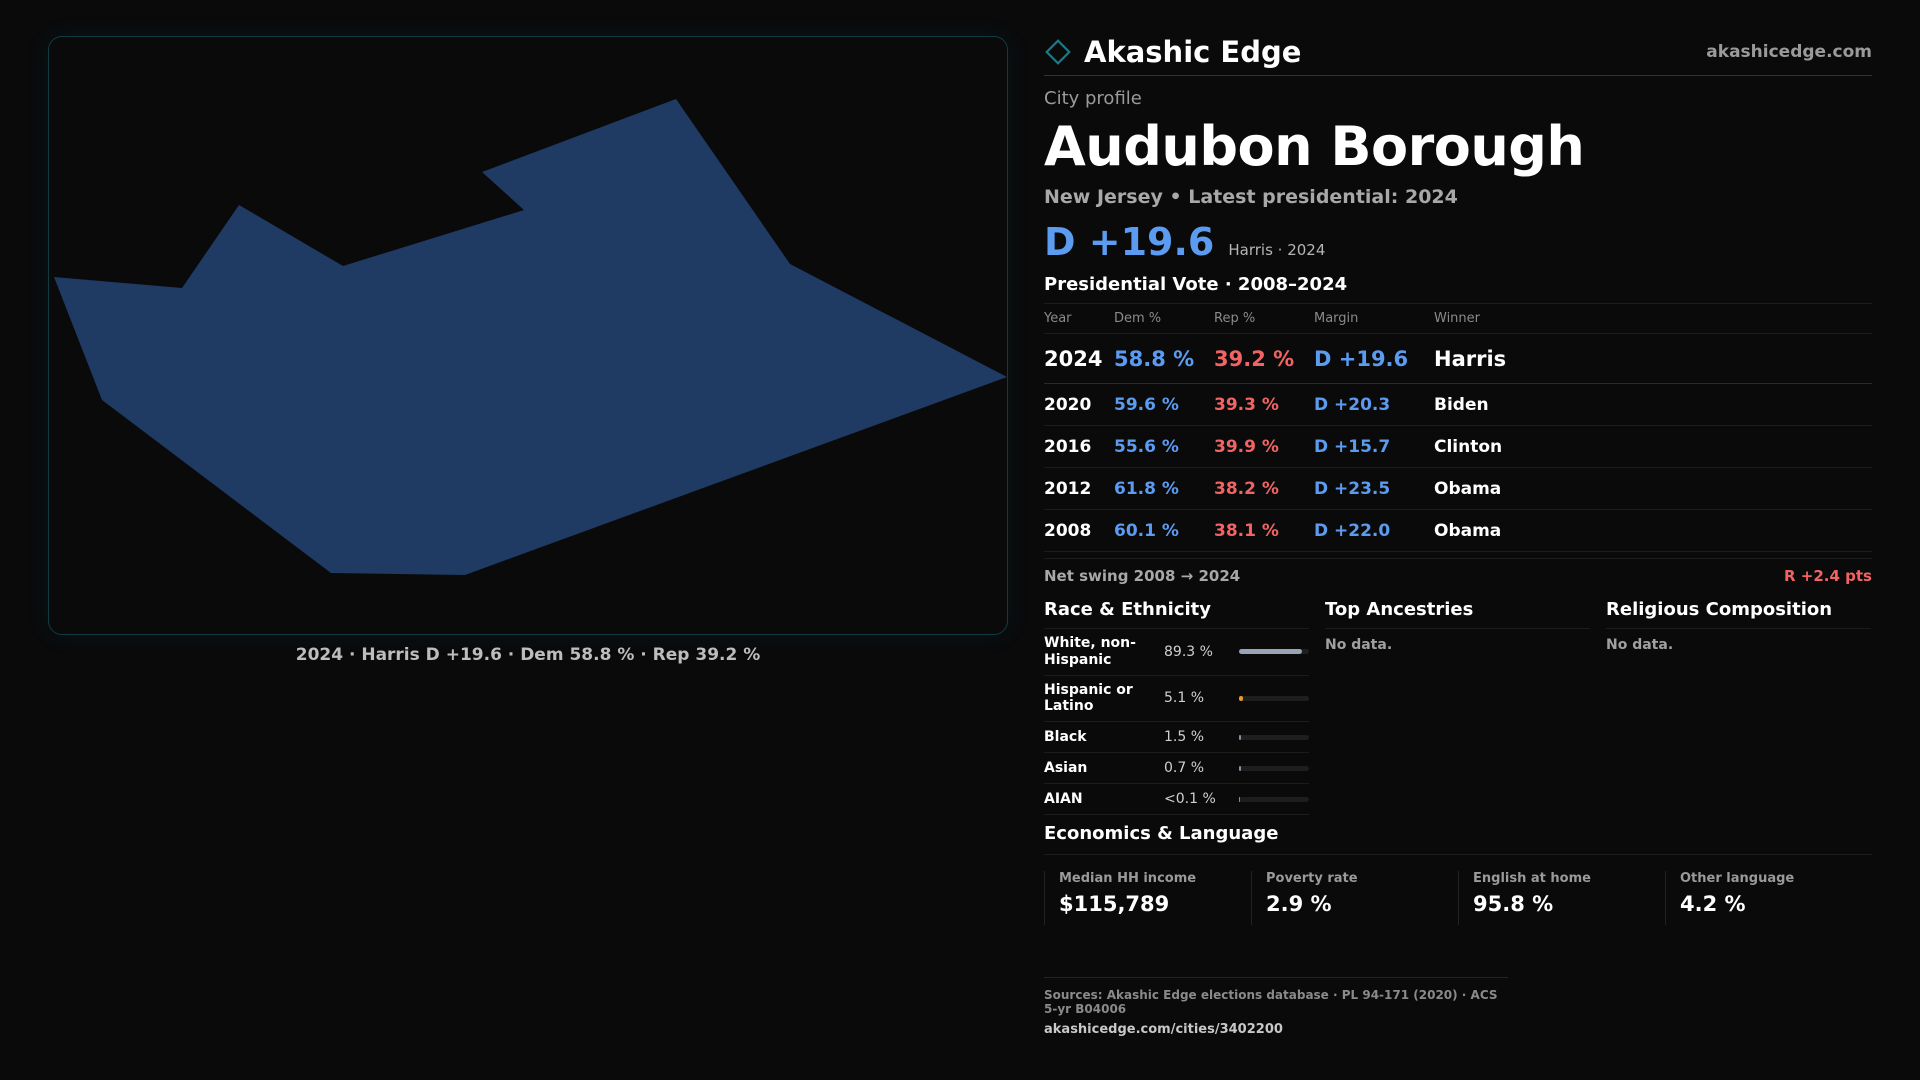 The image size is (1920, 1080). What do you see at coordinates (1164, 488) in the screenshot?
I see `row-dem: 61.8 %` at bounding box center [1164, 488].